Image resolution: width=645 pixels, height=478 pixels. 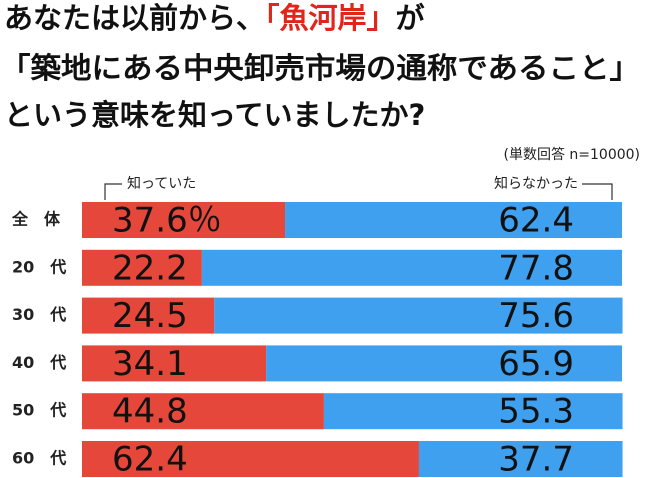 I want to click on value-label: 37.7, so click(x=536, y=459).